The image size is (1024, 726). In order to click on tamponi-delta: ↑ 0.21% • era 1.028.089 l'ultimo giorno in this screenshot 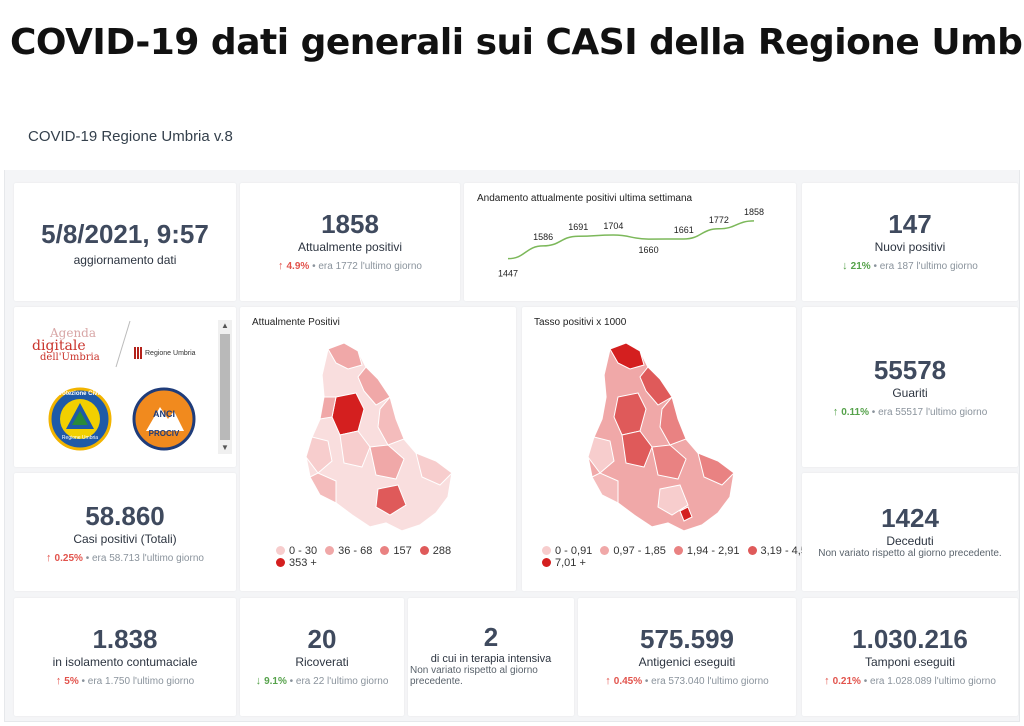, I will do `click(910, 681)`.